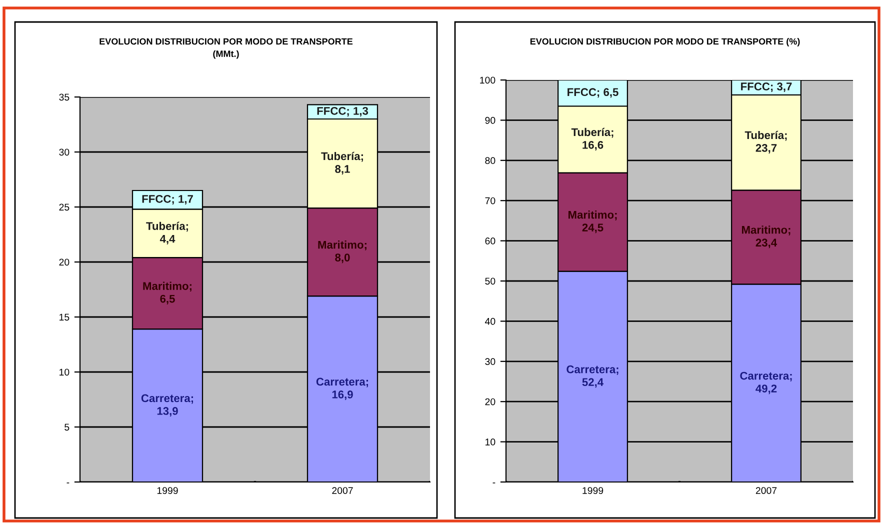 The width and height of the screenshot is (883, 525). What do you see at coordinates (490, 120) in the screenshot?
I see `y-tick-label: 90` at bounding box center [490, 120].